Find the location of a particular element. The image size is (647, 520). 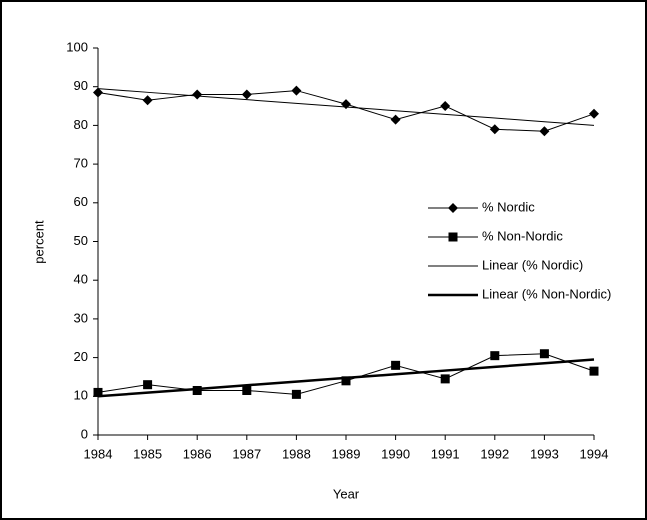

x-axis-label: Year is located at coordinates (346, 493).